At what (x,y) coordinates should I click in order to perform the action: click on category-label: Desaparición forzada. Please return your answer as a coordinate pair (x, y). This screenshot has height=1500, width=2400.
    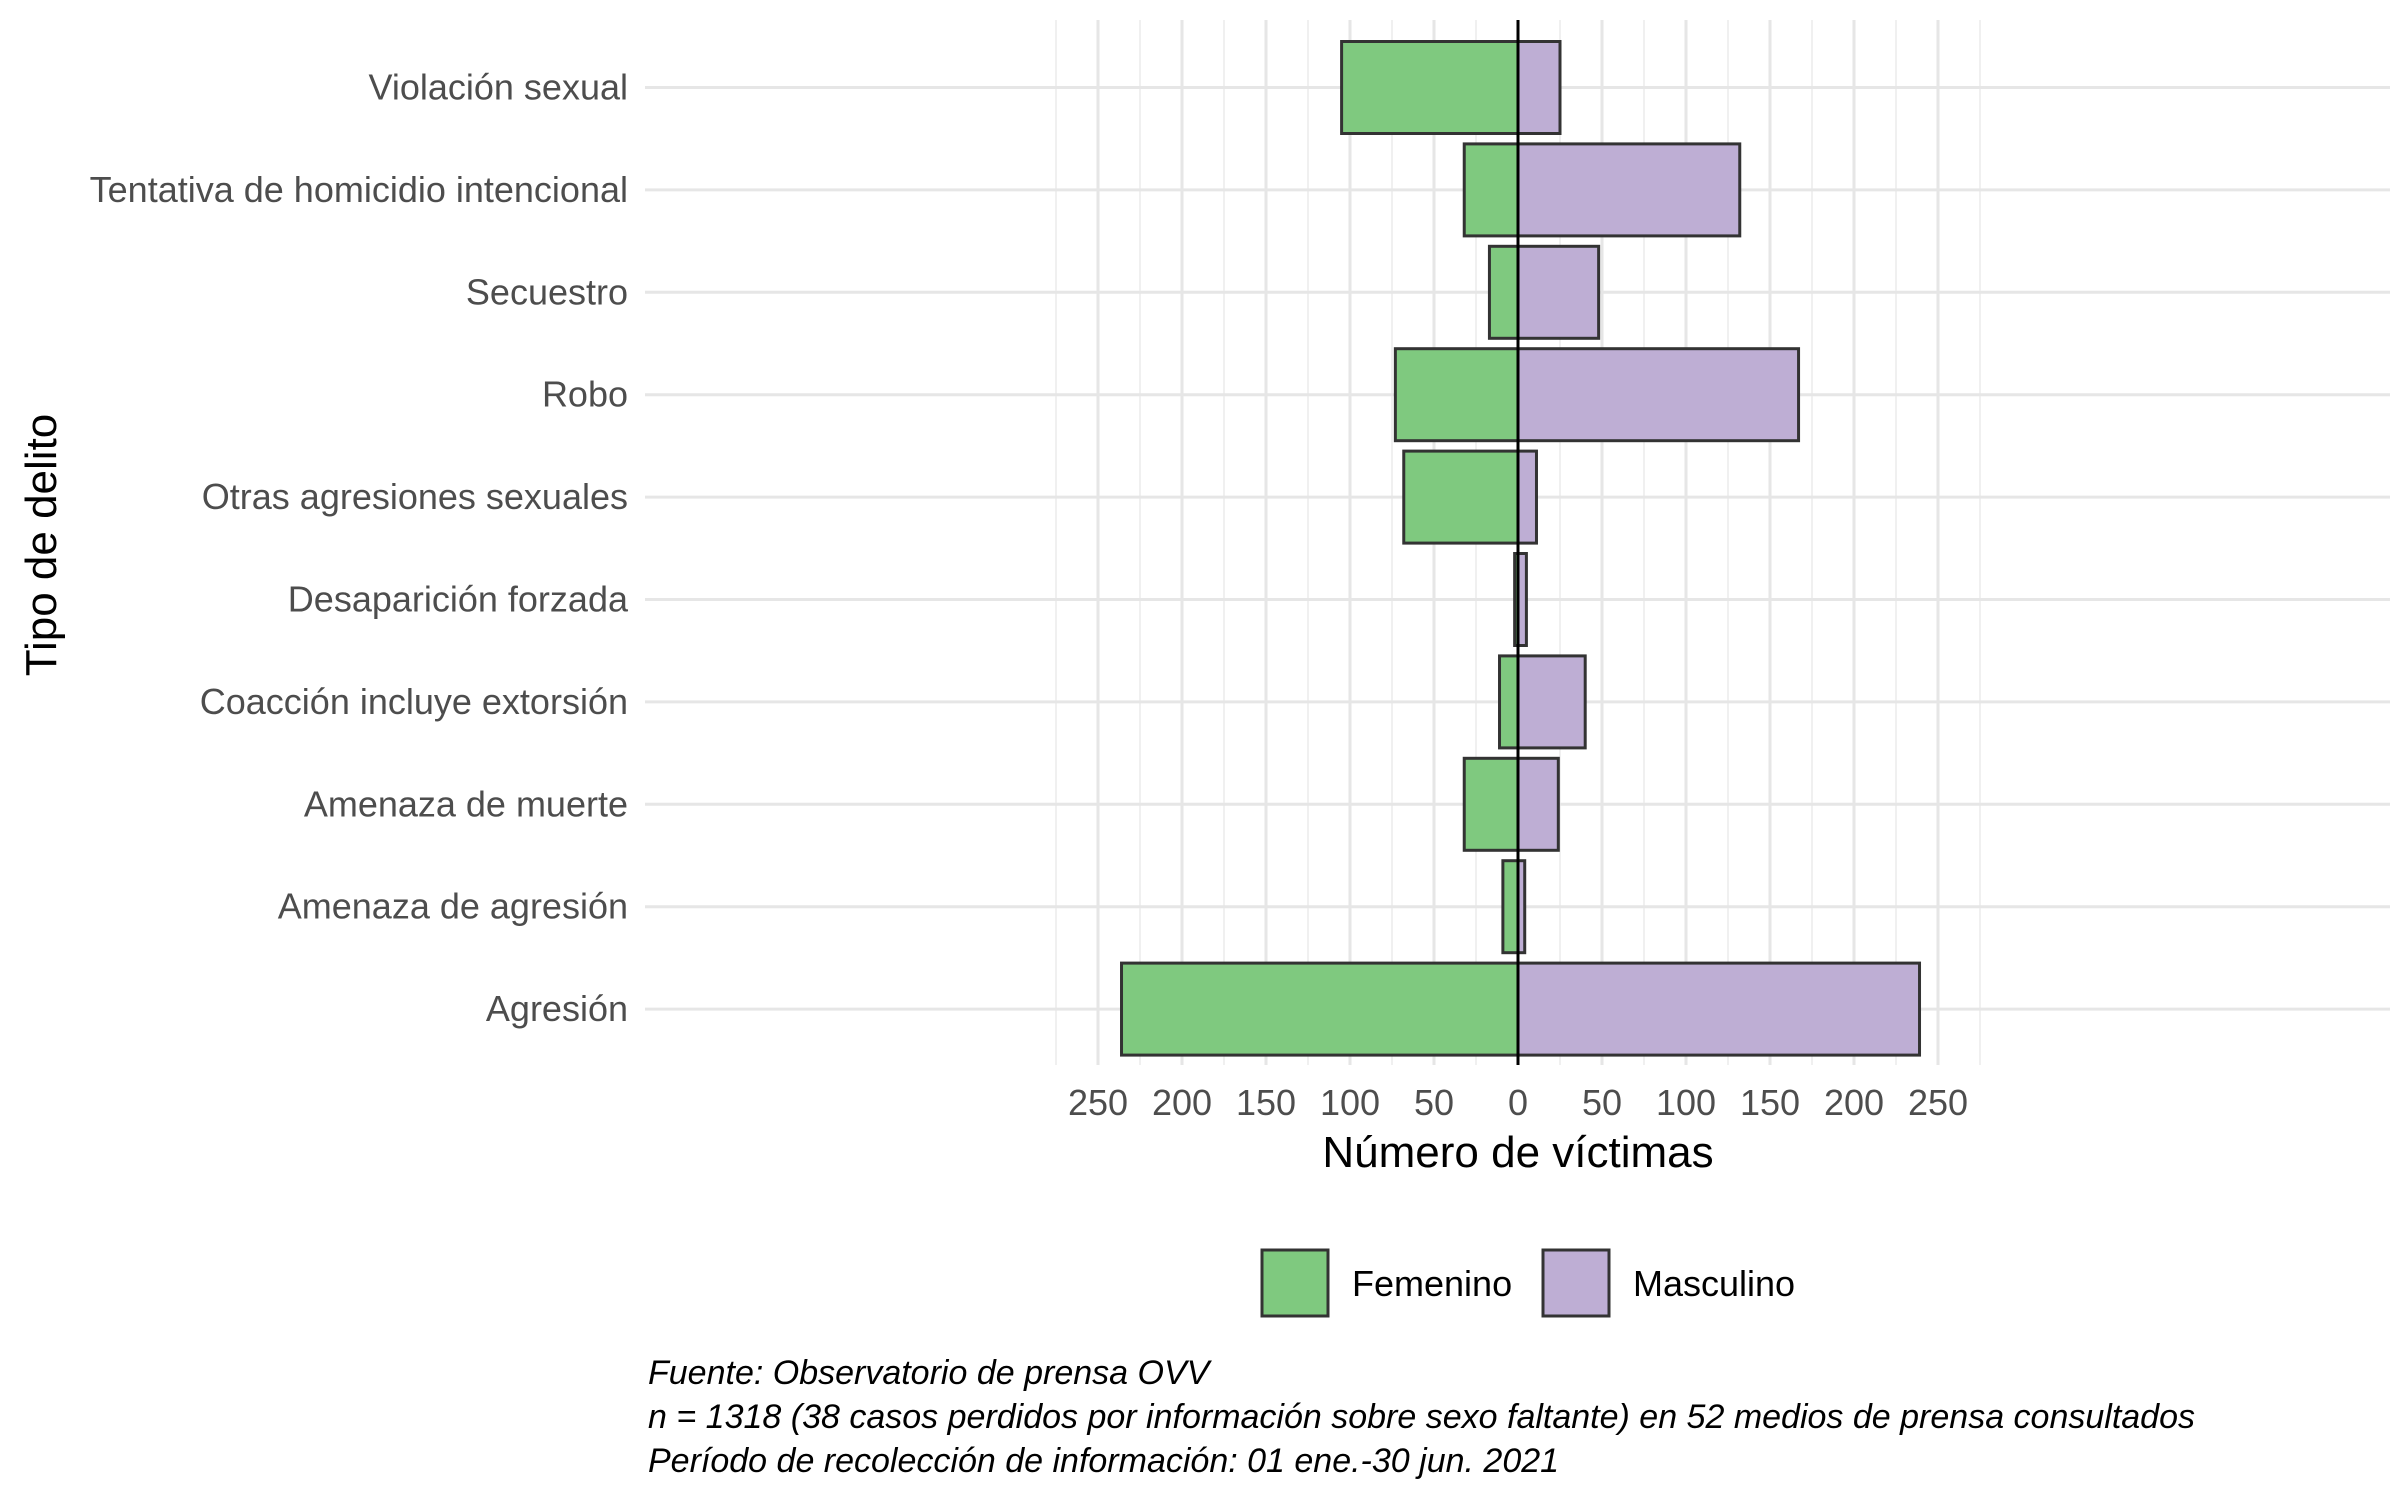
    Looking at the image, I should click on (458, 599).